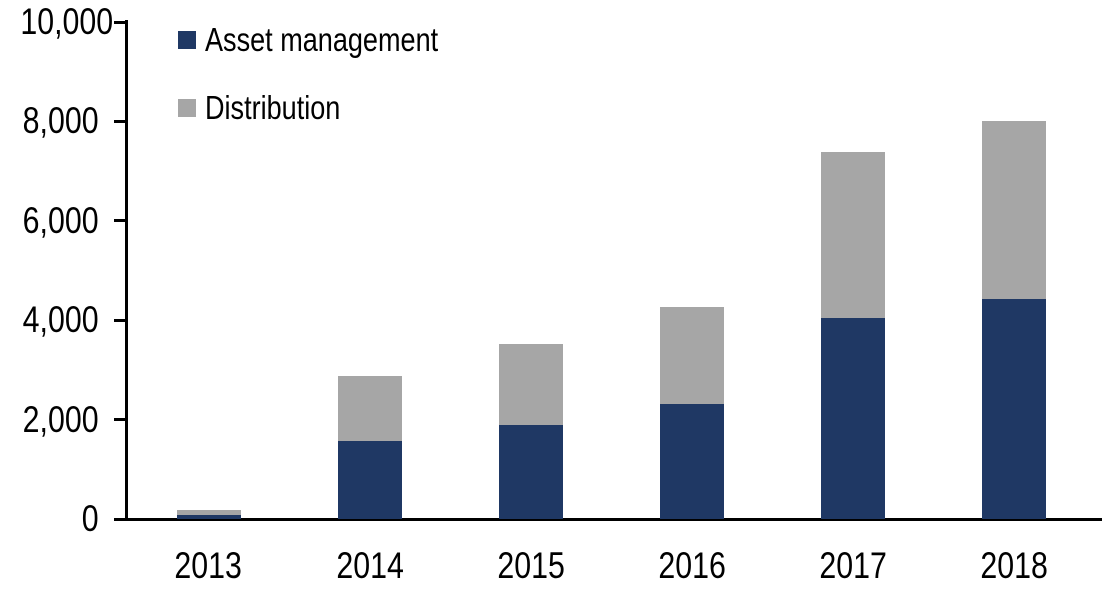 This screenshot has height=594, width=1102. I want to click on x-tick-label-text: 2017, so click(853, 565).